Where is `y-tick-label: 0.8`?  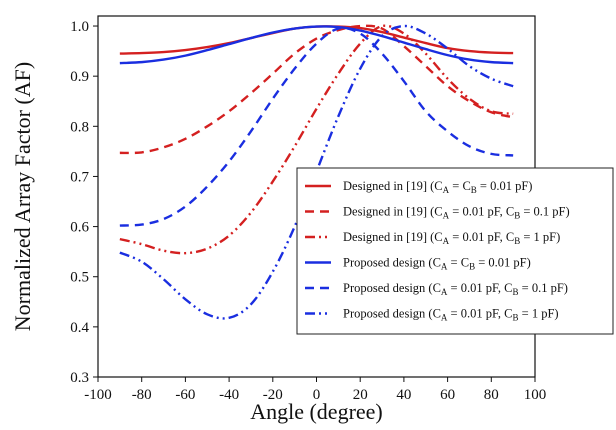 y-tick-label: 0.8 is located at coordinates (79, 127).